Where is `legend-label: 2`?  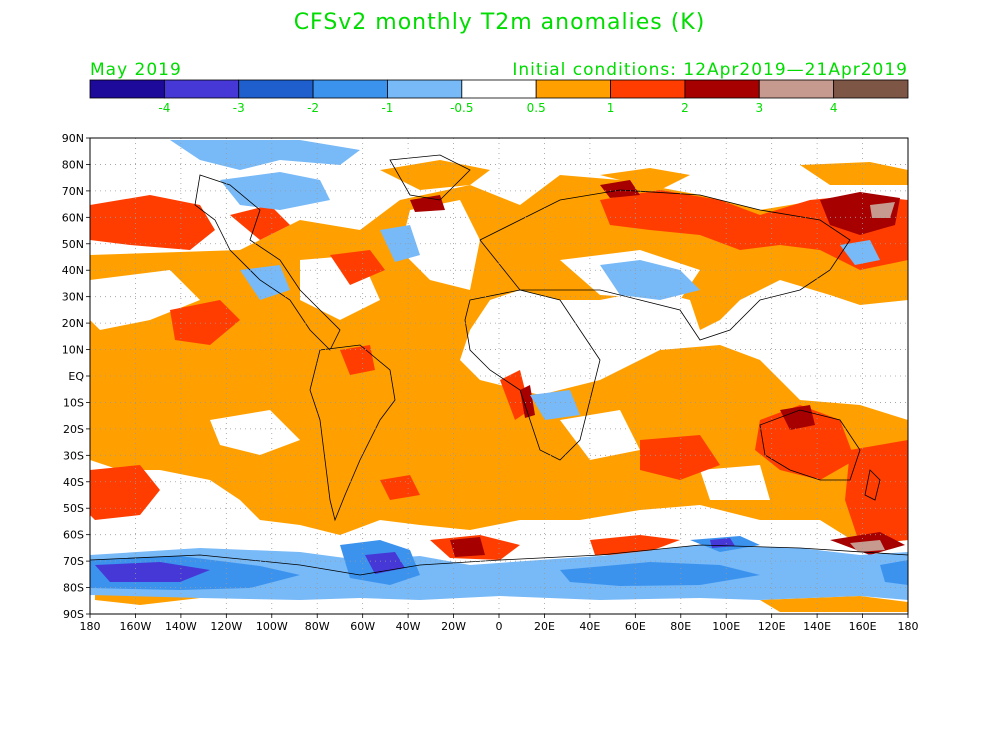 legend-label: 2 is located at coordinates (685, 108).